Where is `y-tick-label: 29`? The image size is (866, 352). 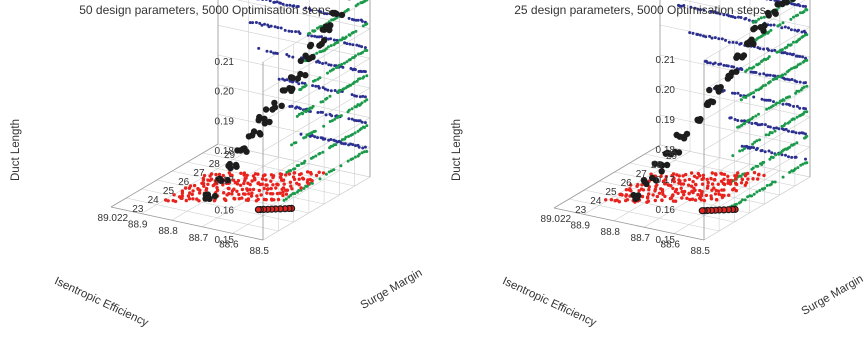
y-tick-label: 29 is located at coordinates (672, 156).